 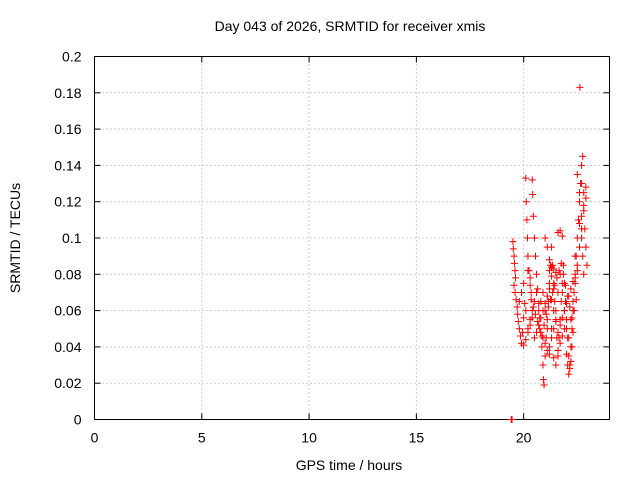 I want to click on y-tick-label: 0.04, so click(x=67, y=347).